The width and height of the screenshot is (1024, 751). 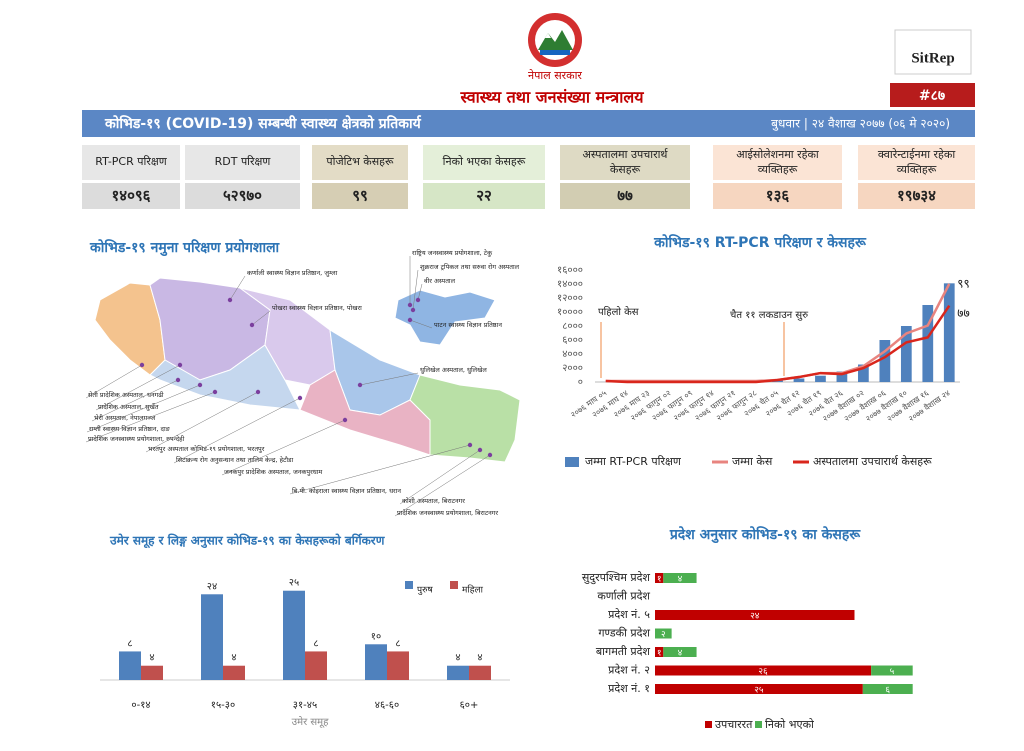 I want to click on issue-box, so click(x=932, y=95).